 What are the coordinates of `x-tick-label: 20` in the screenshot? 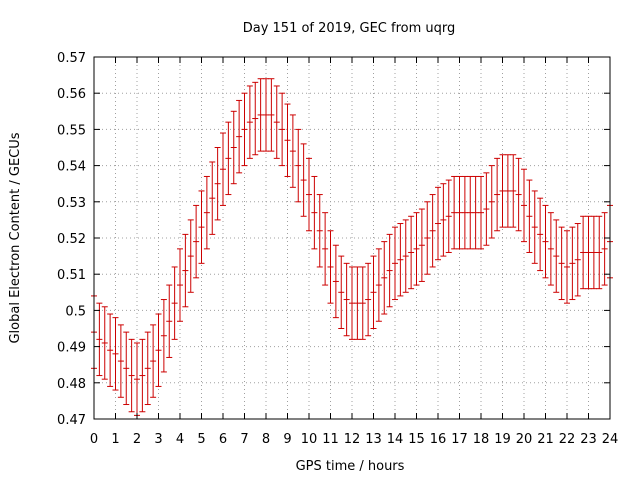 It's located at (524, 439).